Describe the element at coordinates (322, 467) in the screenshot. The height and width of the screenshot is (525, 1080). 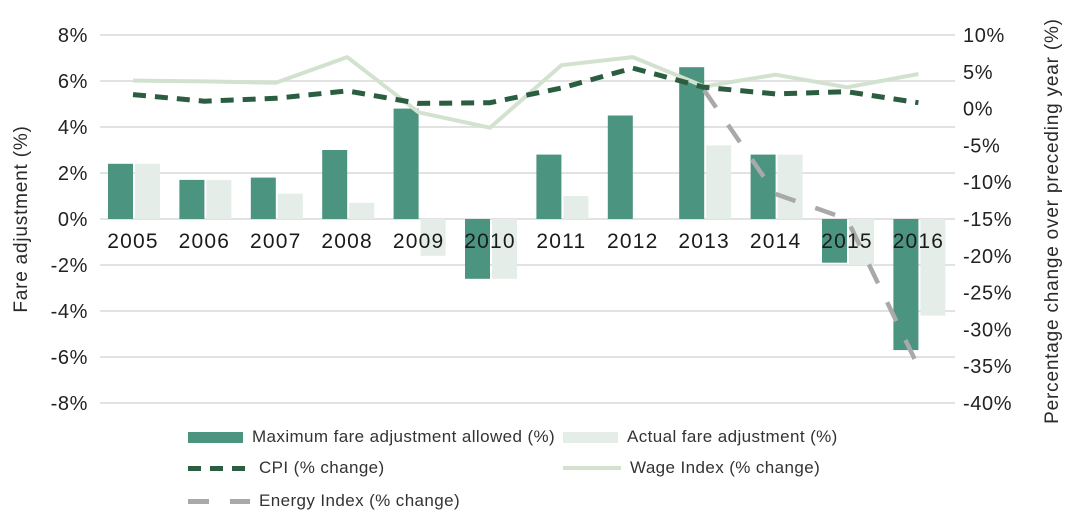
I see `legend-label: CPI (% change)` at that location.